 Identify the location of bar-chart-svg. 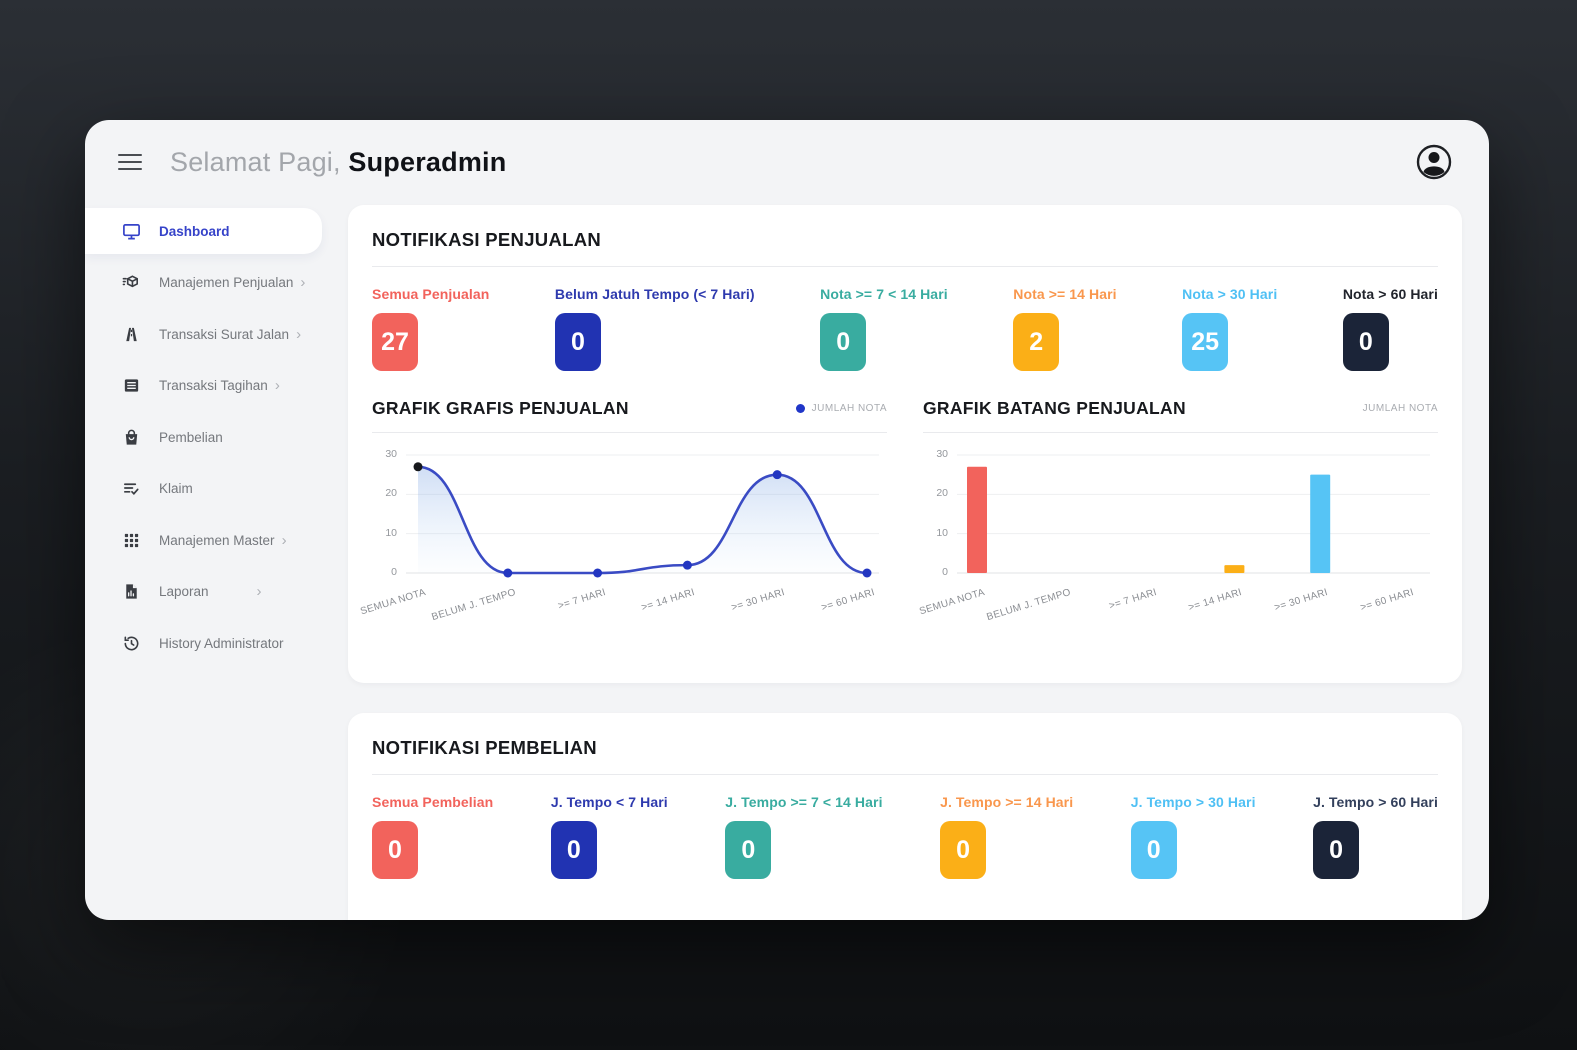
(1193, 514).